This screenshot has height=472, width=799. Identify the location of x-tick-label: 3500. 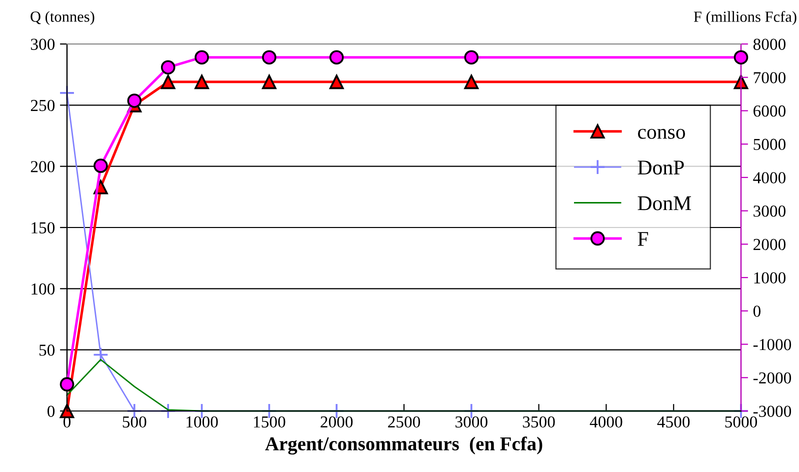
(538, 422).